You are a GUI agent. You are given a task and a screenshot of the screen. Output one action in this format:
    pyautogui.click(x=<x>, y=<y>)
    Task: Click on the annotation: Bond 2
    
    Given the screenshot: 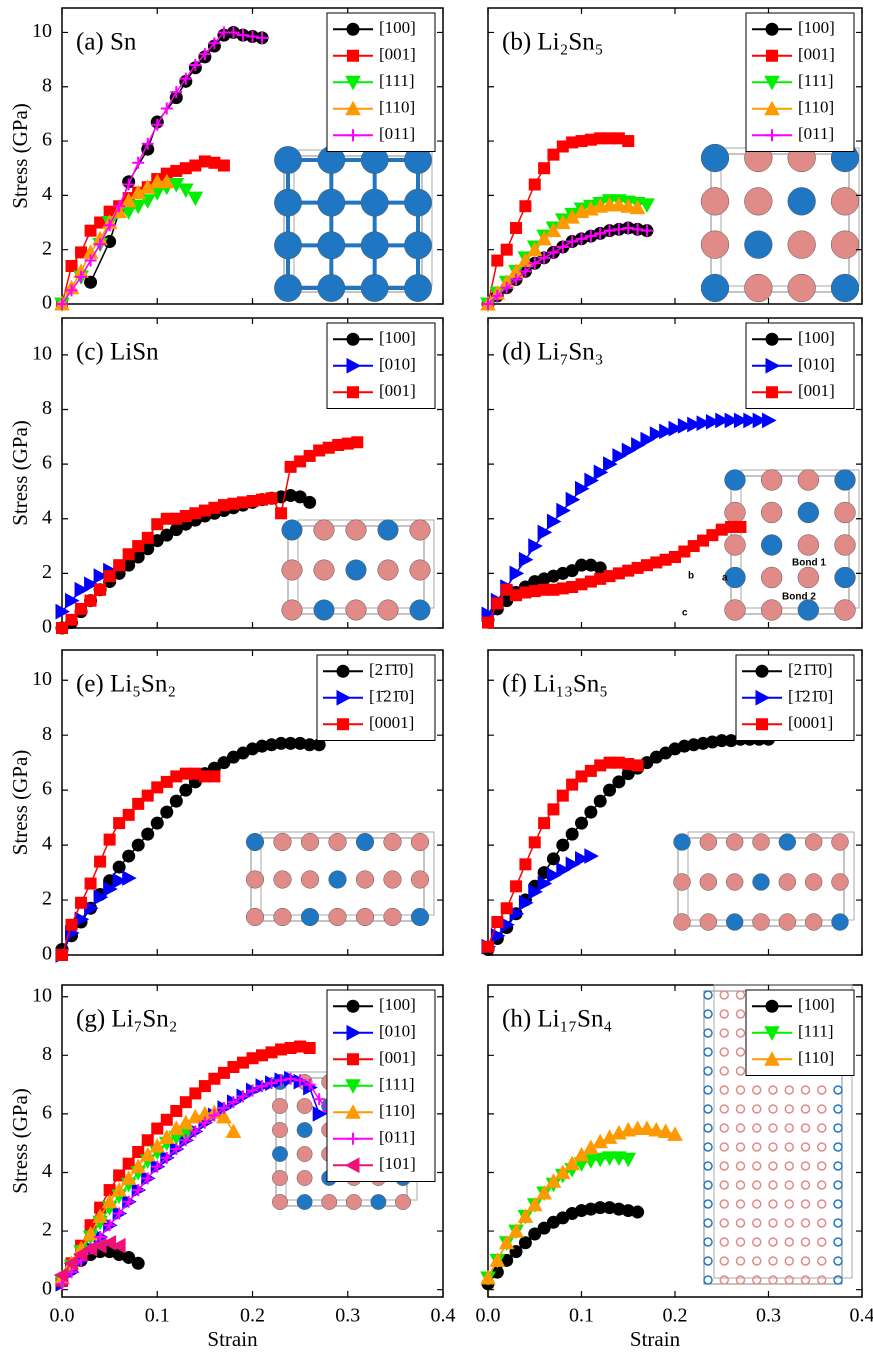 What is the action you would take?
    pyautogui.click(x=799, y=597)
    